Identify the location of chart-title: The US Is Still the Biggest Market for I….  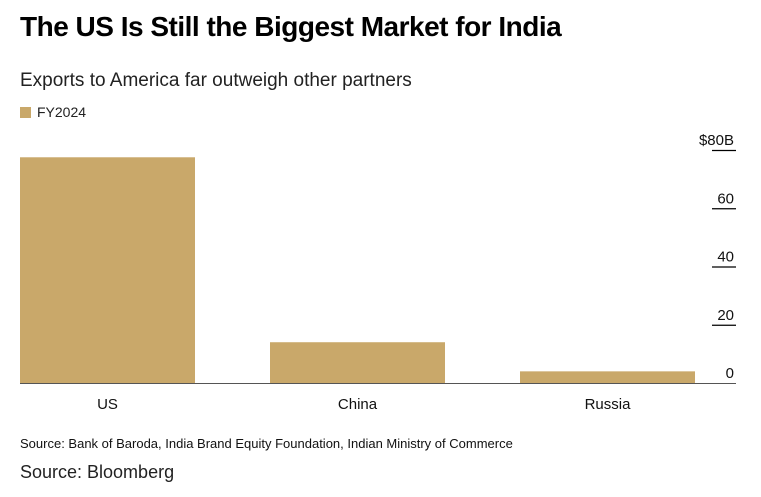
(291, 26).